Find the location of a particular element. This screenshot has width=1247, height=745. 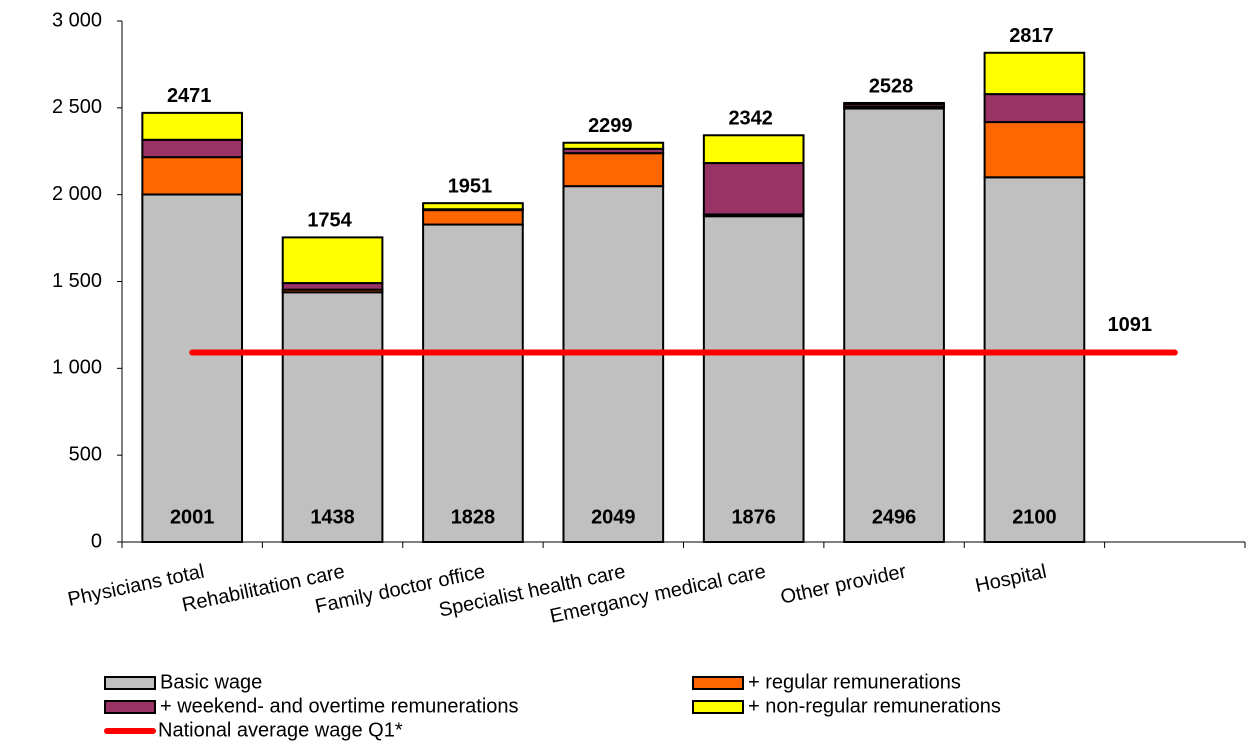

base-label: 2496 is located at coordinates (894, 517).